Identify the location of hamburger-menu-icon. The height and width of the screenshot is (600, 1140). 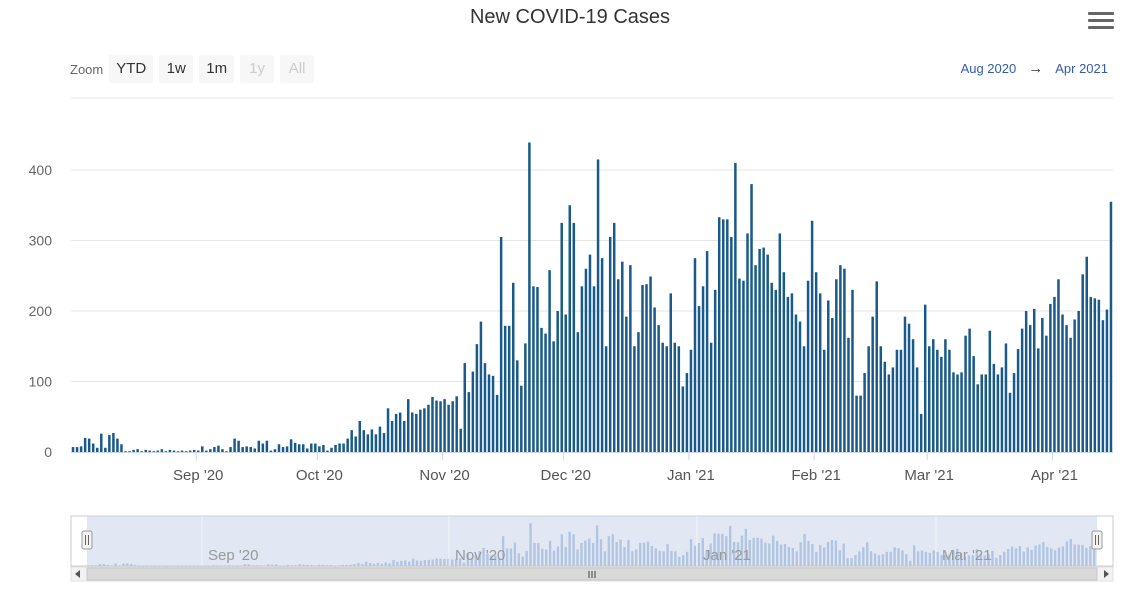
(1101, 23).